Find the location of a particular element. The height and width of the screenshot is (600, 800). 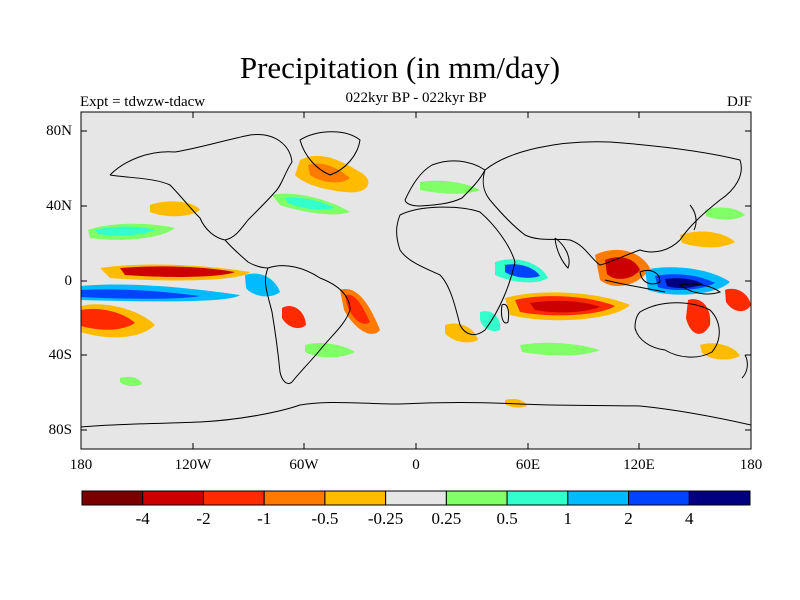

lat-tick-label: 80S is located at coordinates (60, 430).